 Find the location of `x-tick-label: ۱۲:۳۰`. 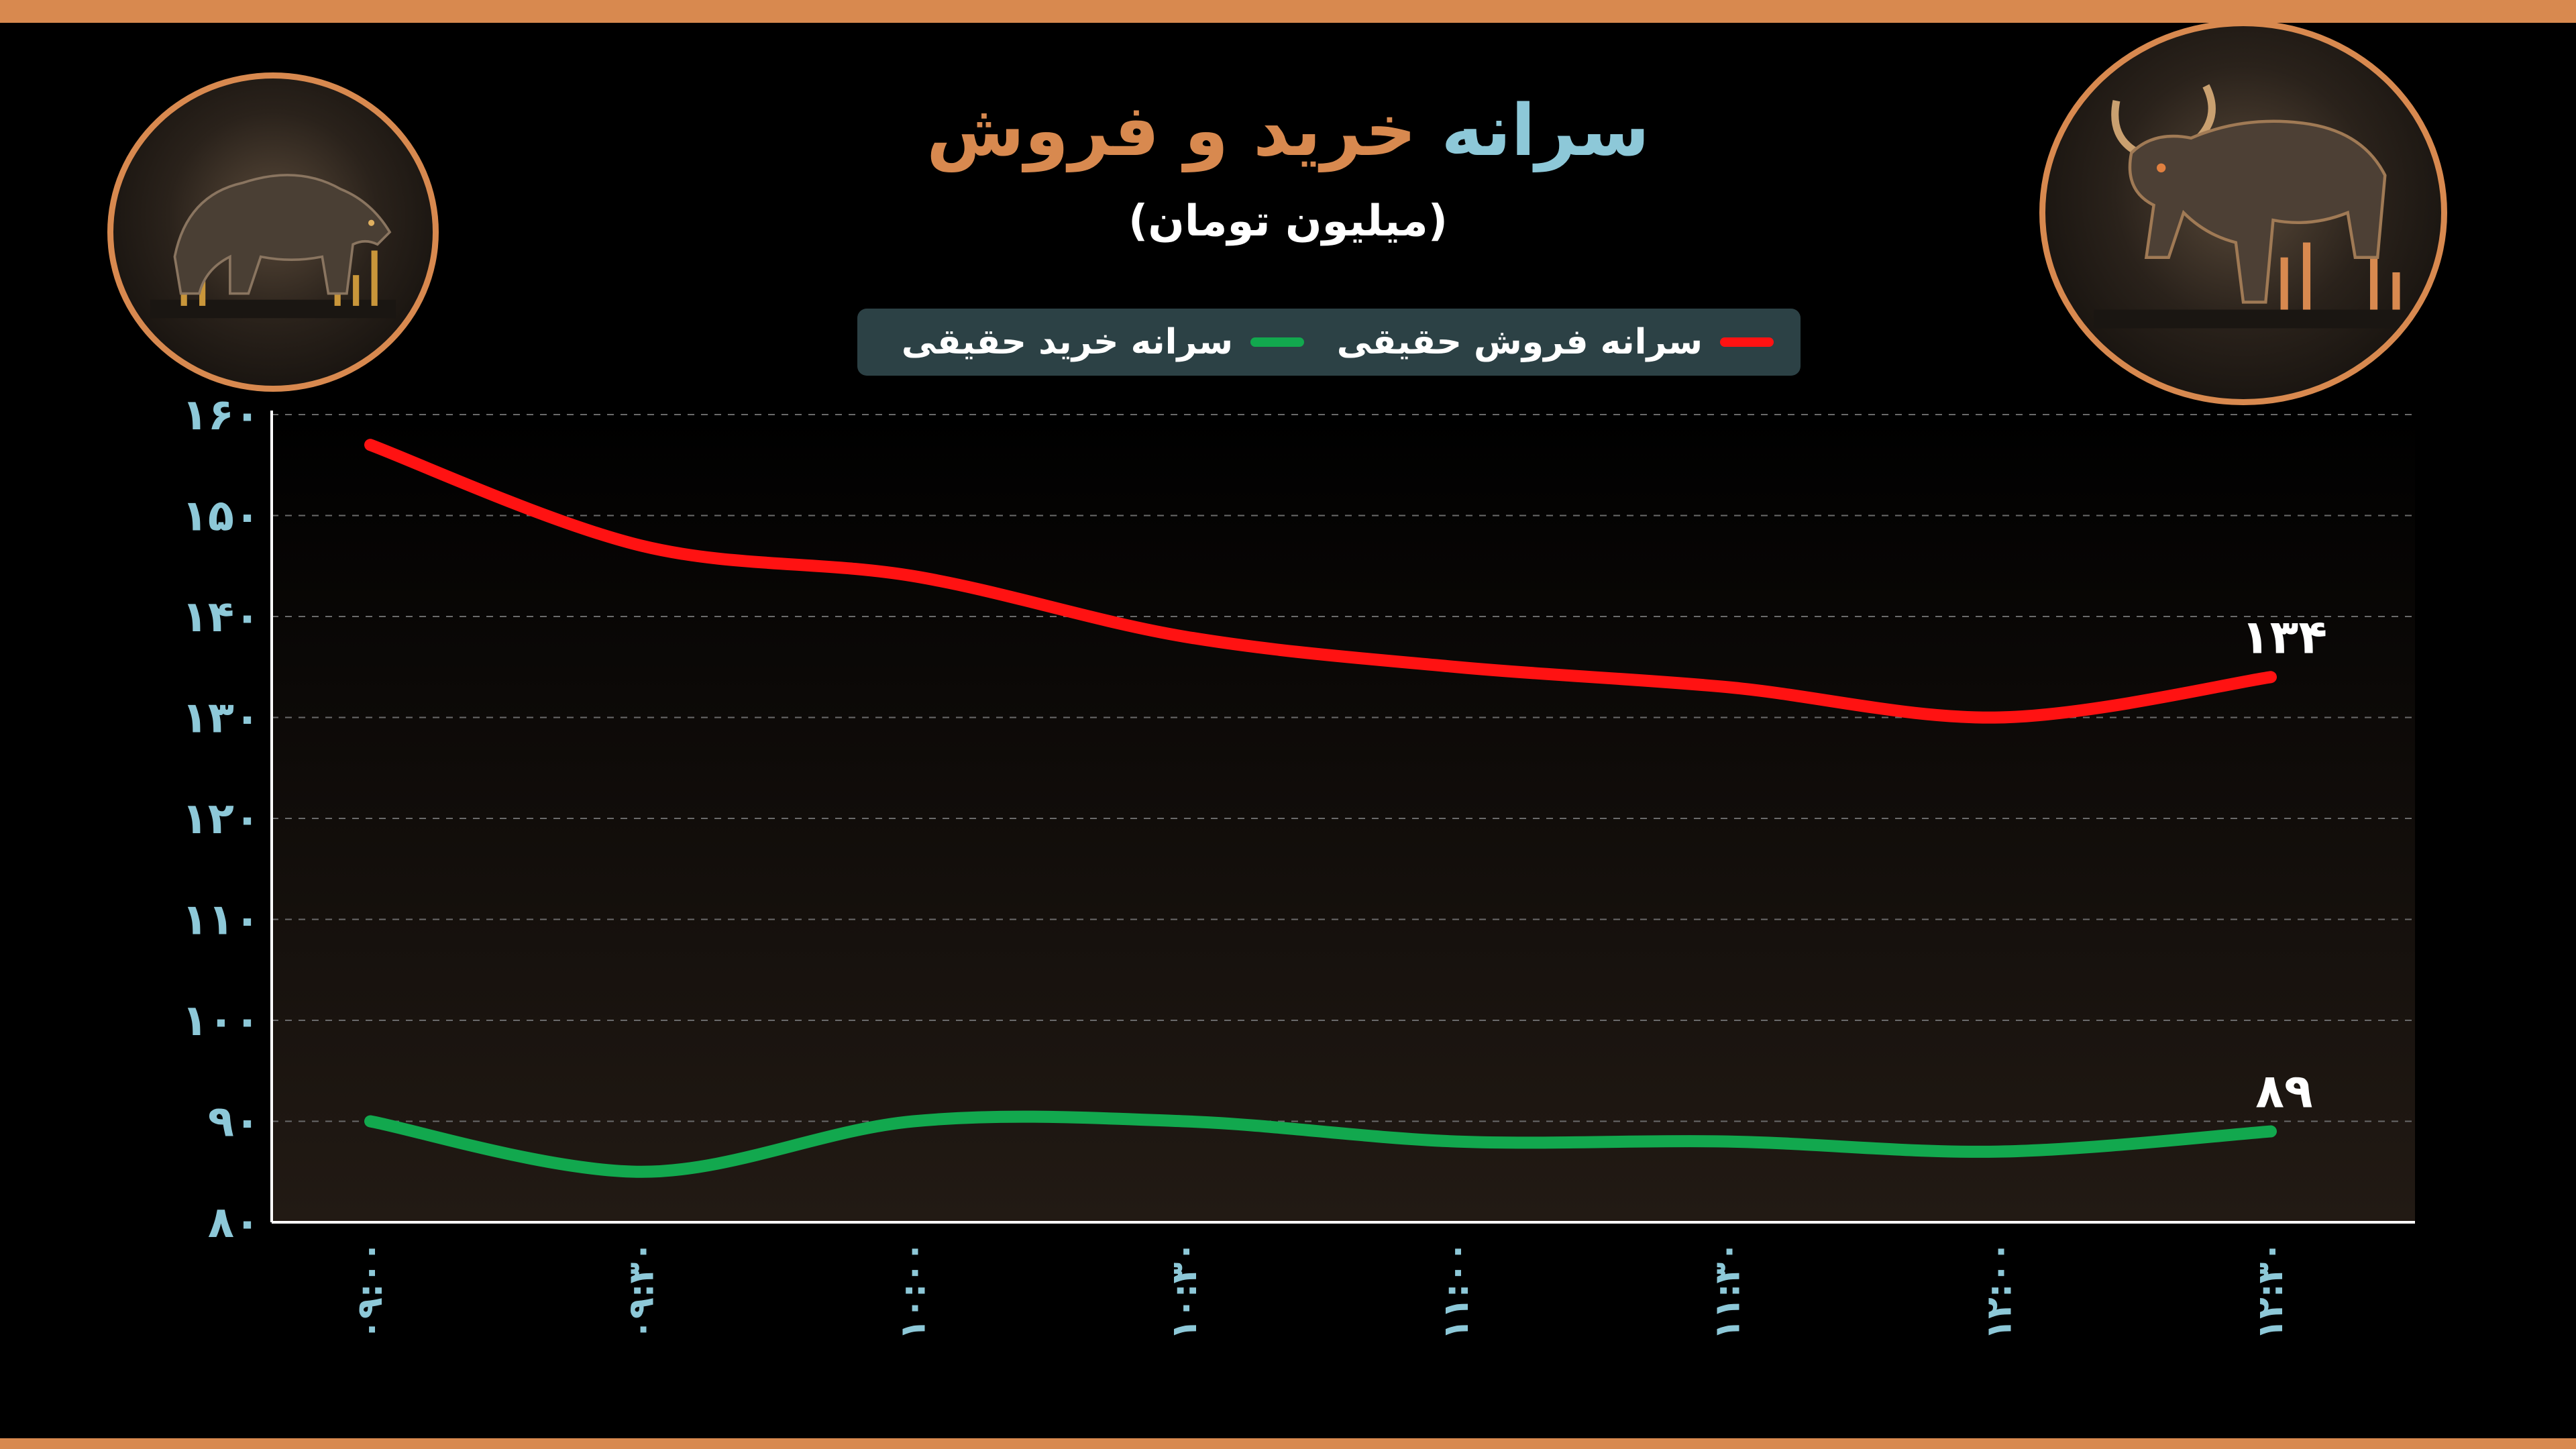

x-tick-label: ۱۲:۳۰ is located at coordinates (2271, 1290).